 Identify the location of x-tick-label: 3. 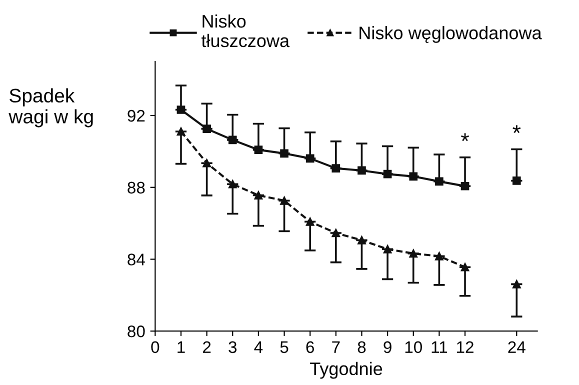
(232, 347).